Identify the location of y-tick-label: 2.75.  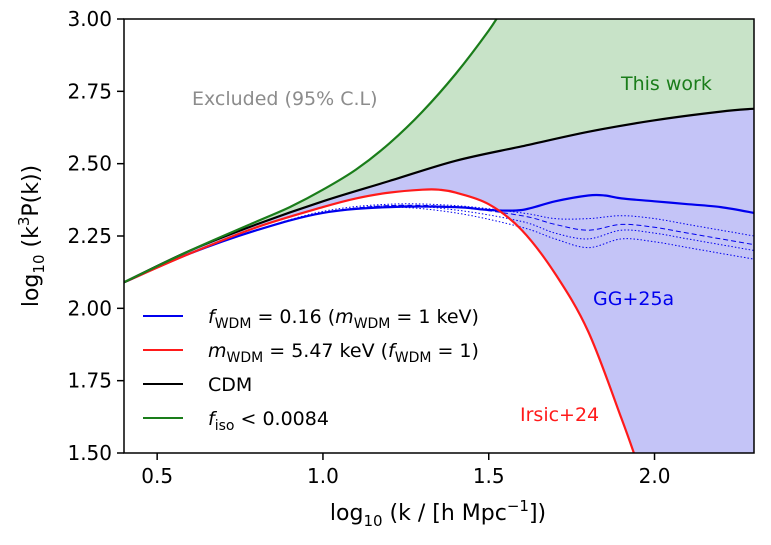
(89, 91).